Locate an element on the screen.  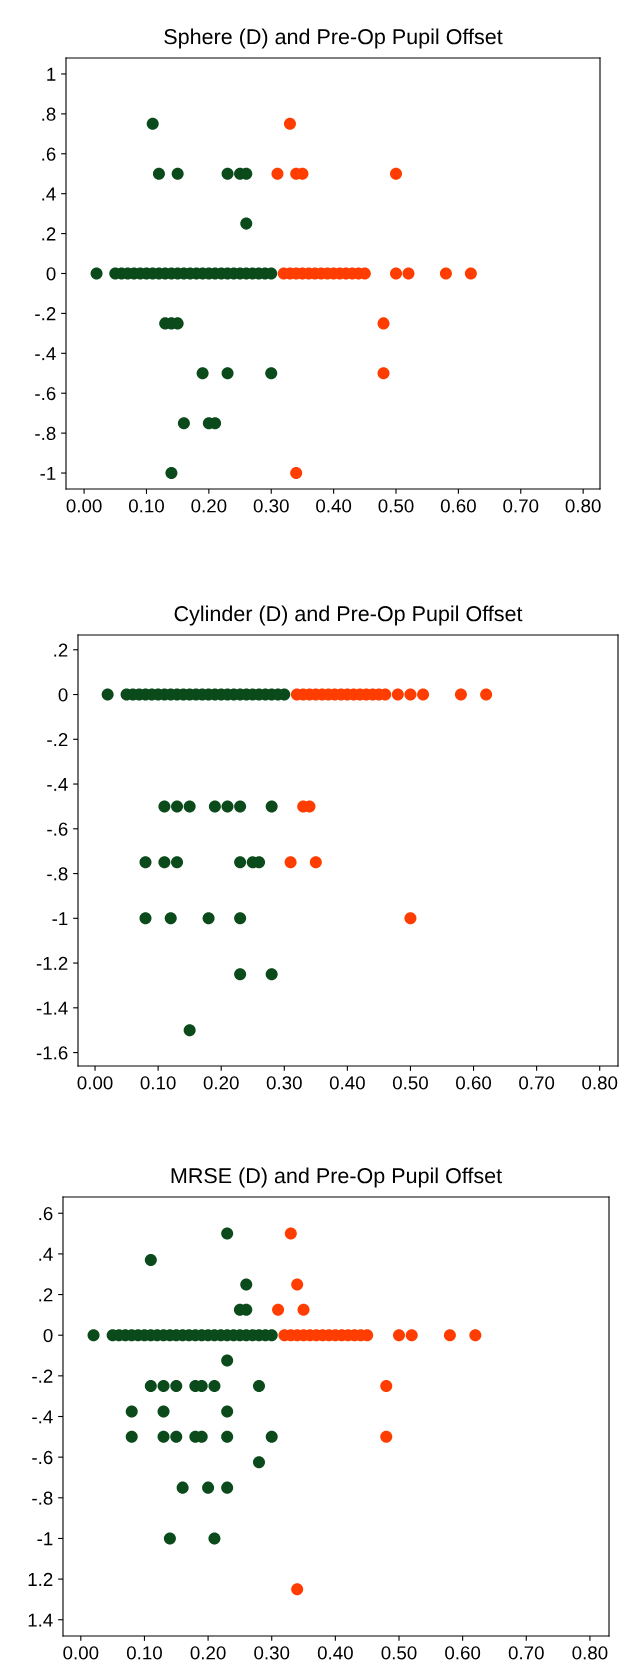
y-tick-label: .6 is located at coordinates (46, 1213).